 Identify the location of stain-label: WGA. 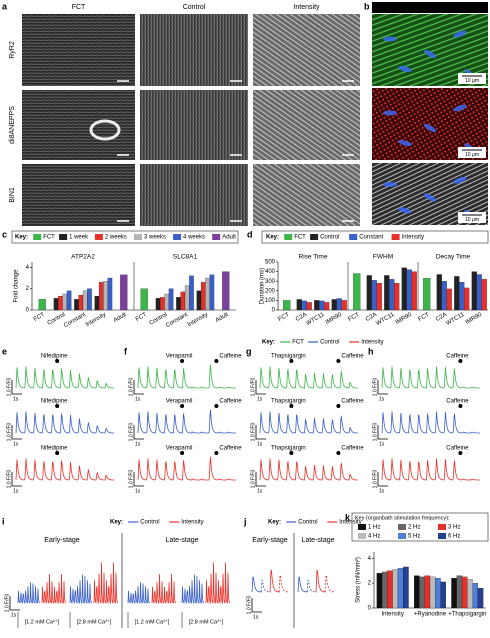
(403, 8).